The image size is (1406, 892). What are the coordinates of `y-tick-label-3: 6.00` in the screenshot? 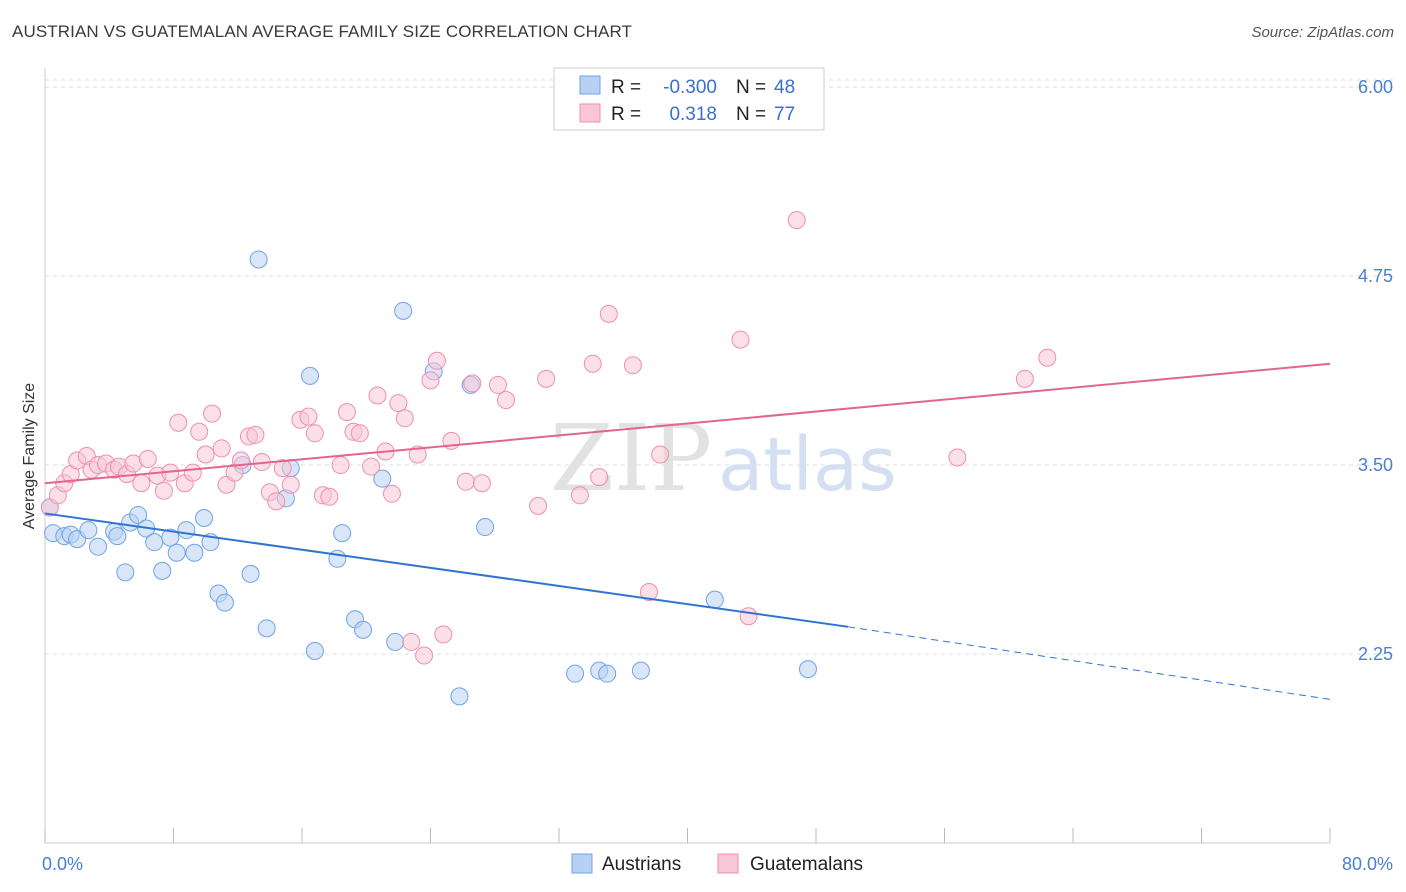 It's located at (1375, 87).